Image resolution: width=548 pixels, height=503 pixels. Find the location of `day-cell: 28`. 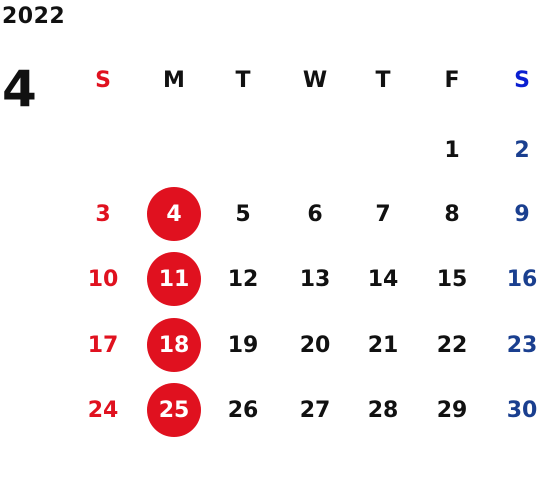

day-cell: 28 is located at coordinates (383, 410).